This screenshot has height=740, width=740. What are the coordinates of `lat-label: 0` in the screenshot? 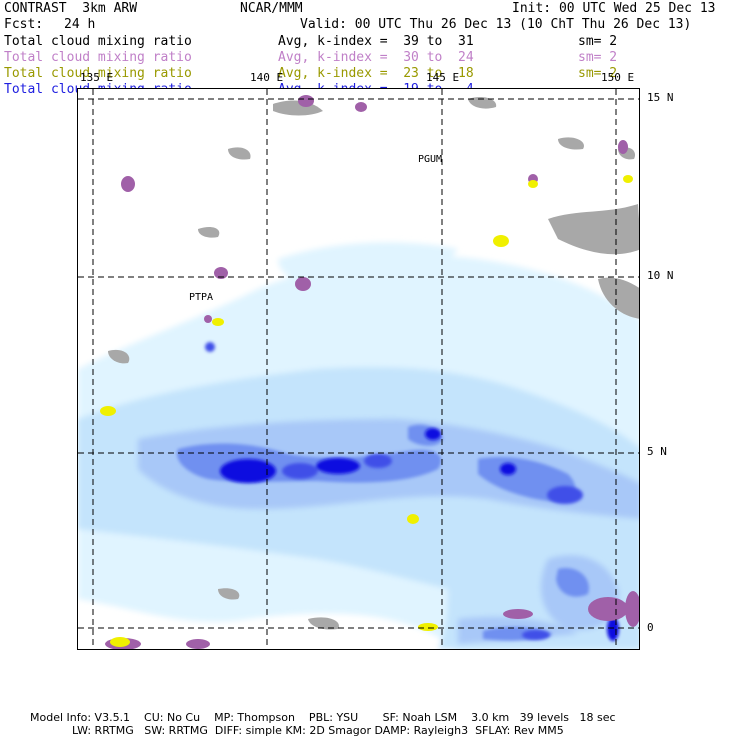 It's located at (650, 627).